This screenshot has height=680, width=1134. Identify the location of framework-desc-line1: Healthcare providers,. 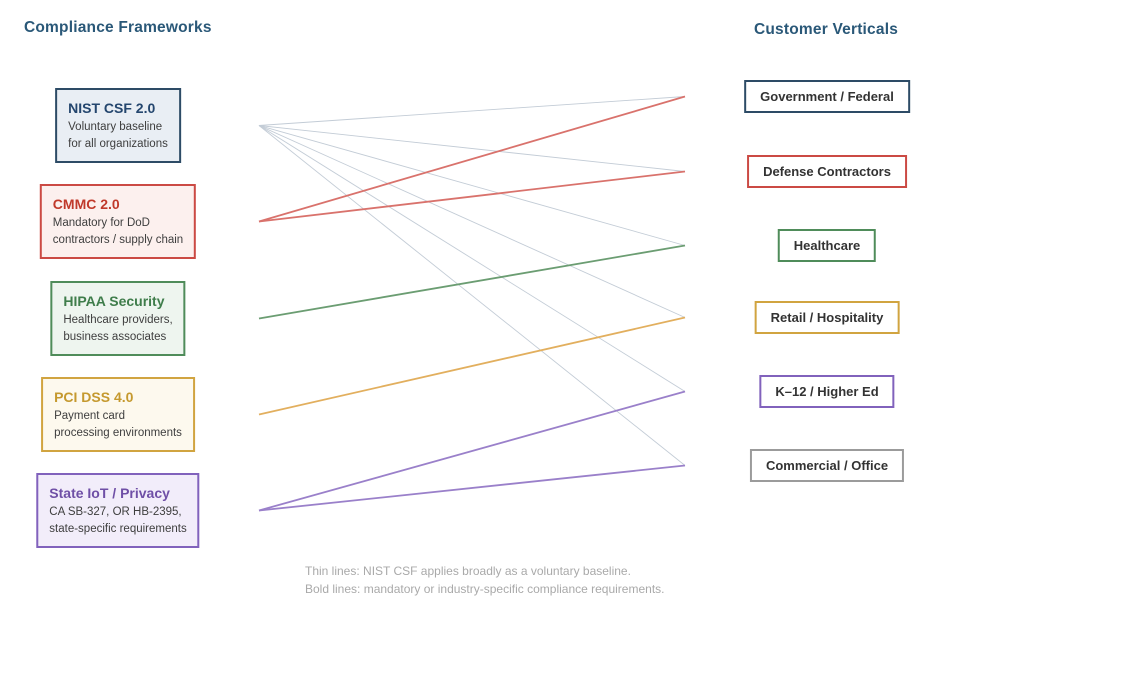
(118, 320).